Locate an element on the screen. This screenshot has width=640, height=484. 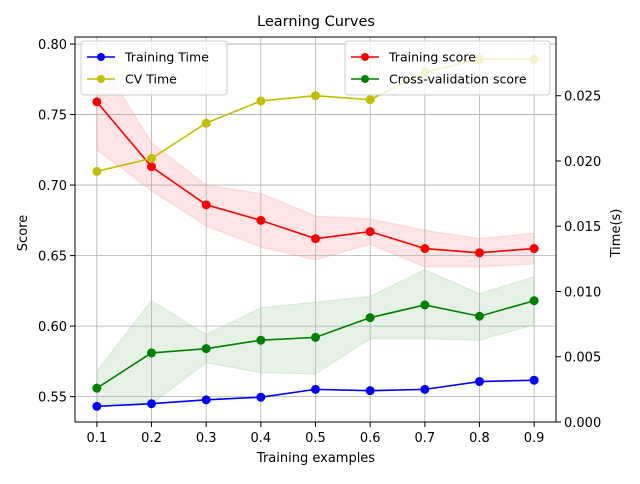
legend-entry-label: Training Time is located at coordinates (166, 57).